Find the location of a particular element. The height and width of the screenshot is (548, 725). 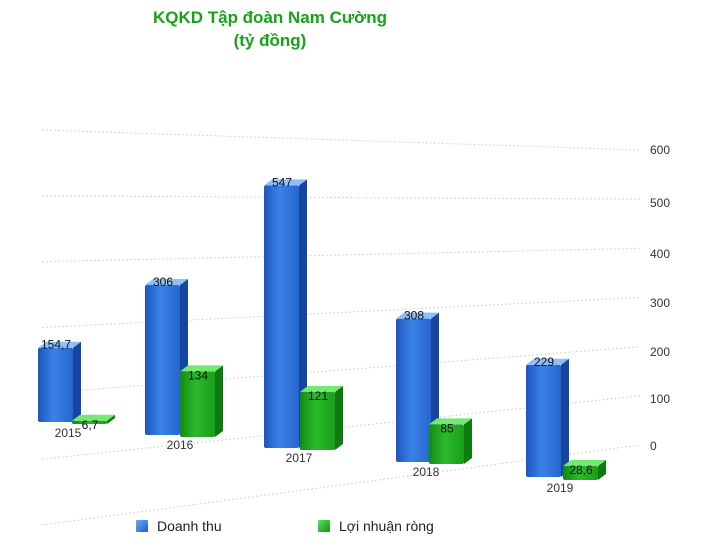

bar-doanh-thu-2015-top is located at coordinates (59, 344).